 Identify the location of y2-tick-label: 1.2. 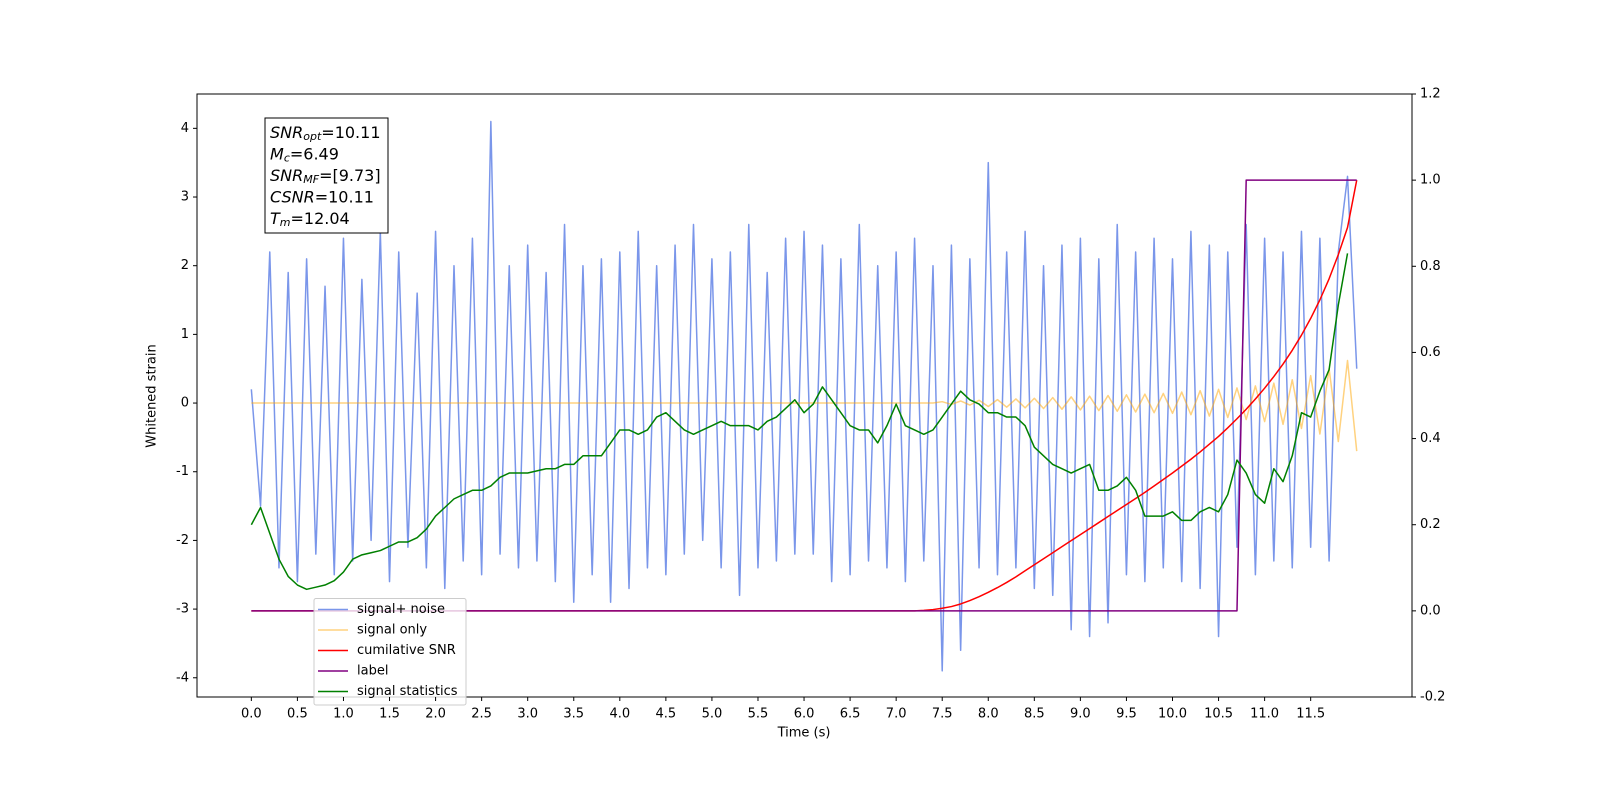
(1430, 94).